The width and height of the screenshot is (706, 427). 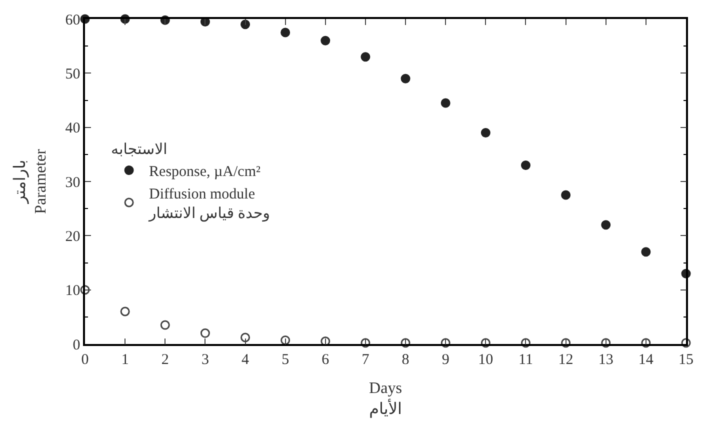 What do you see at coordinates (486, 360) in the screenshot?
I see `x-tick-label: 10` at bounding box center [486, 360].